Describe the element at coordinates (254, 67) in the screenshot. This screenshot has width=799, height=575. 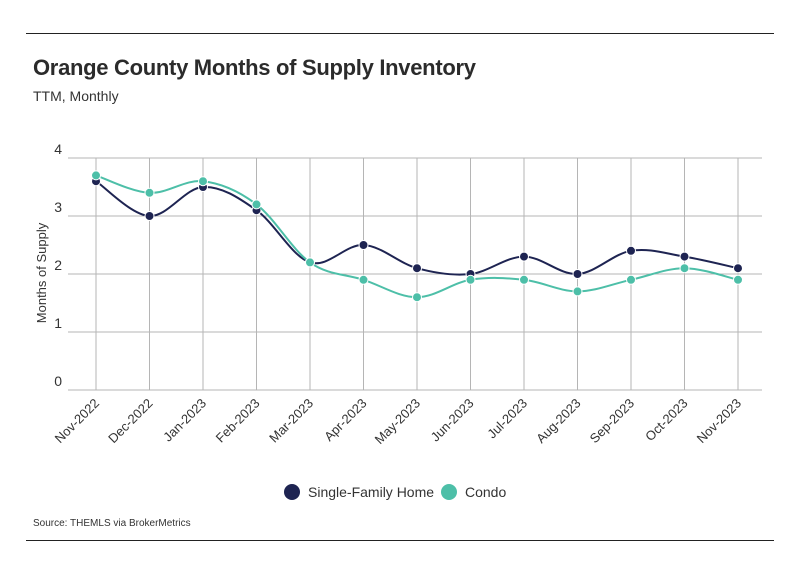
I see `chart-title: Orange County Months of Supply Inventory` at that location.